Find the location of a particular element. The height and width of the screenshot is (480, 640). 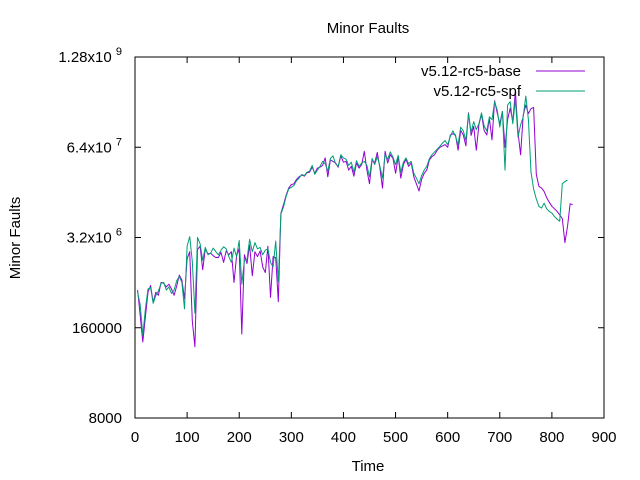

y-tick-label: 1.28x10 9 is located at coordinates (90, 56).